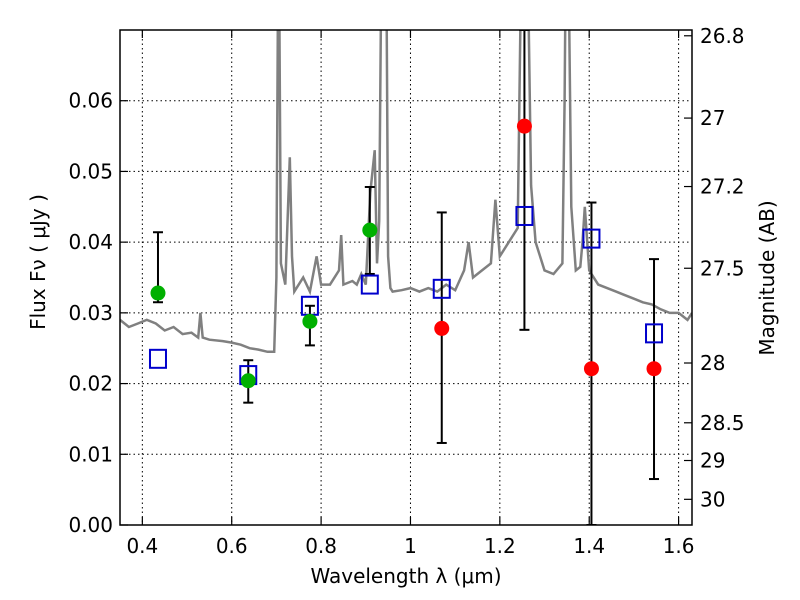 This screenshot has width=800, height=600. Describe the element at coordinates (500, 546) in the screenshot. I see `x-tick-label: 1.2` at that location.